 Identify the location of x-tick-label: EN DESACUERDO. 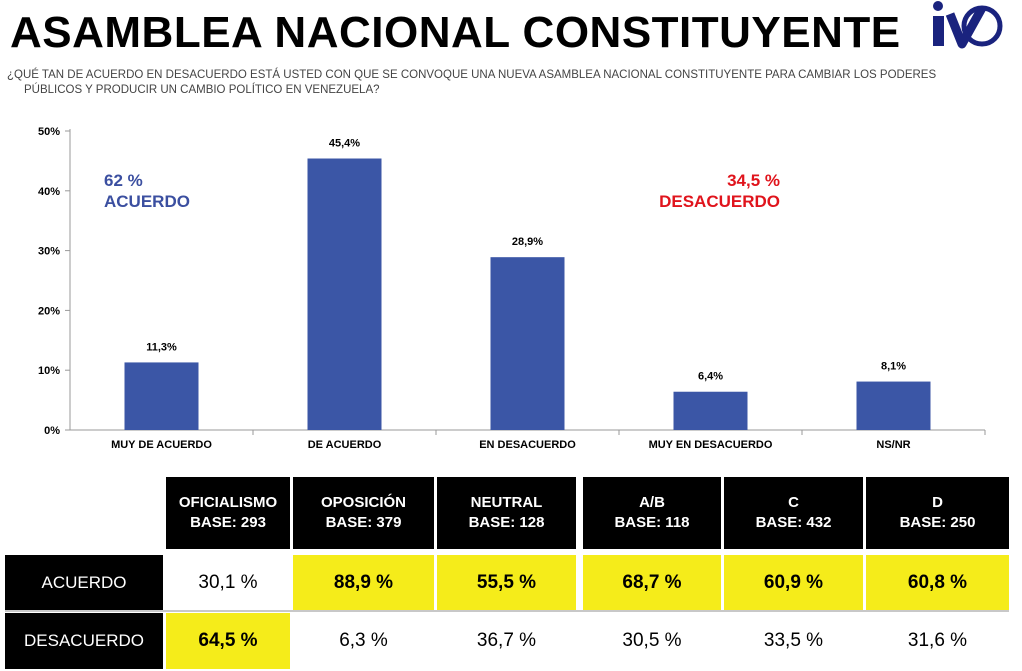
(527, 445).